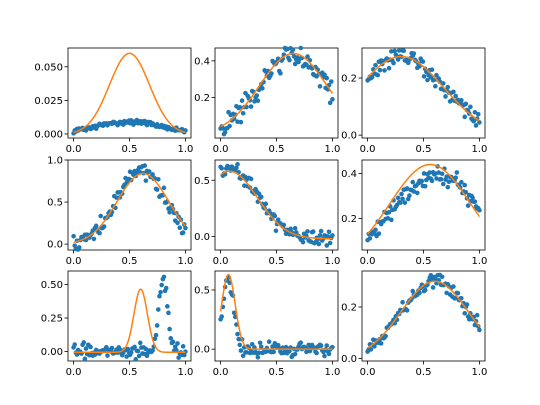  I want to click on subplot-r3c2: 0.0 0.5 1.0 0.0 0.5, so click(267, 324).